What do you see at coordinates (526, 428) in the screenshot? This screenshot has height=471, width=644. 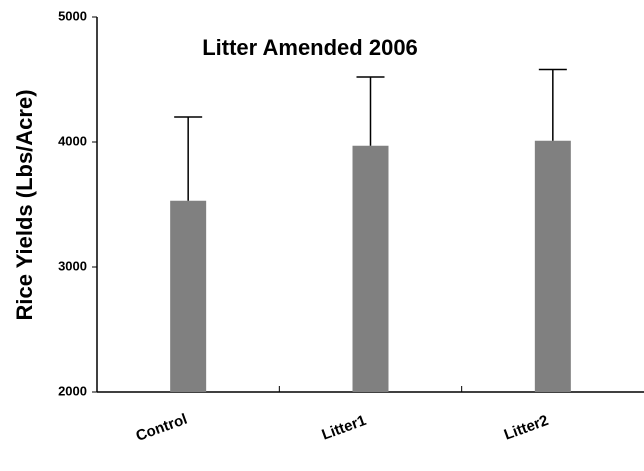 I see `x-tick-label: Litter2` at bounding box center [526, 428].